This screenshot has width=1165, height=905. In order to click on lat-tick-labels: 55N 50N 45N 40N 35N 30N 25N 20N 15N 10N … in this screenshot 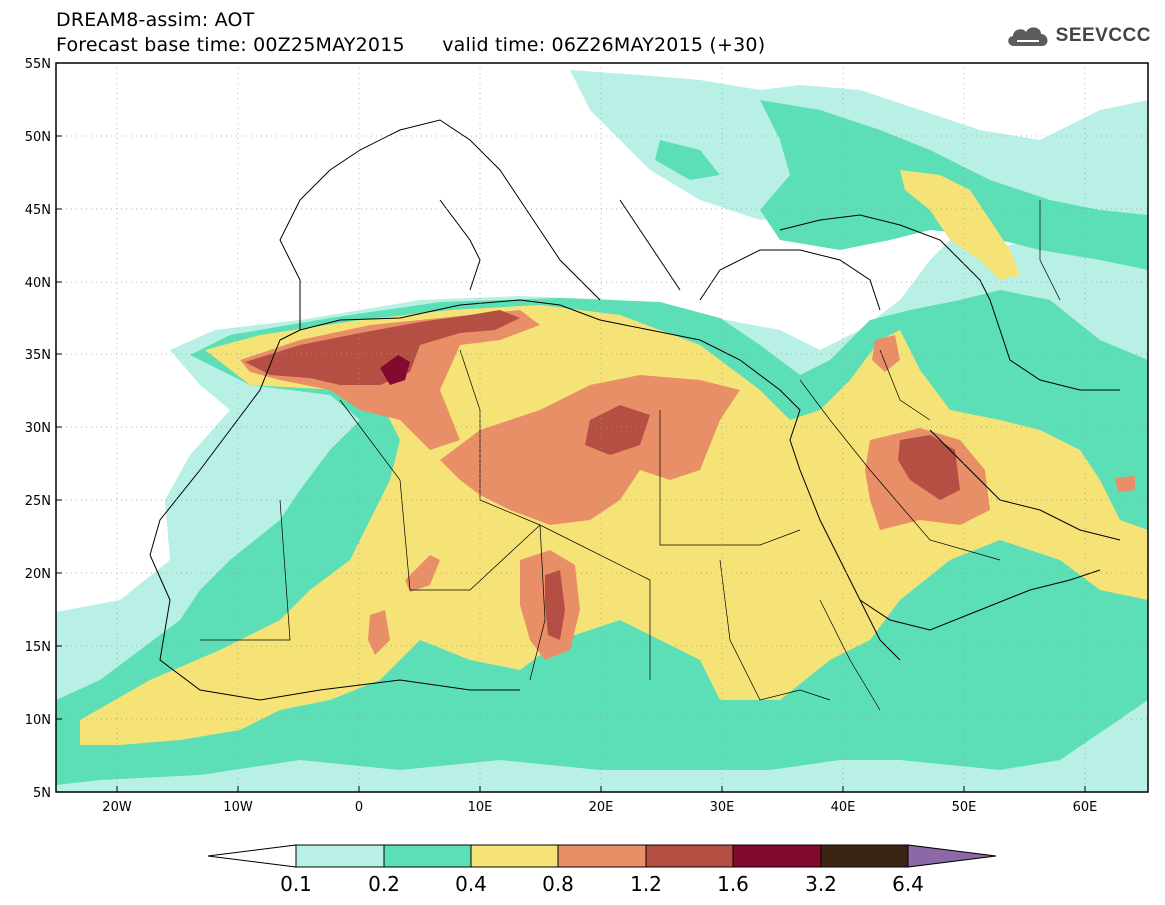, I will do `click(38, 429)`.